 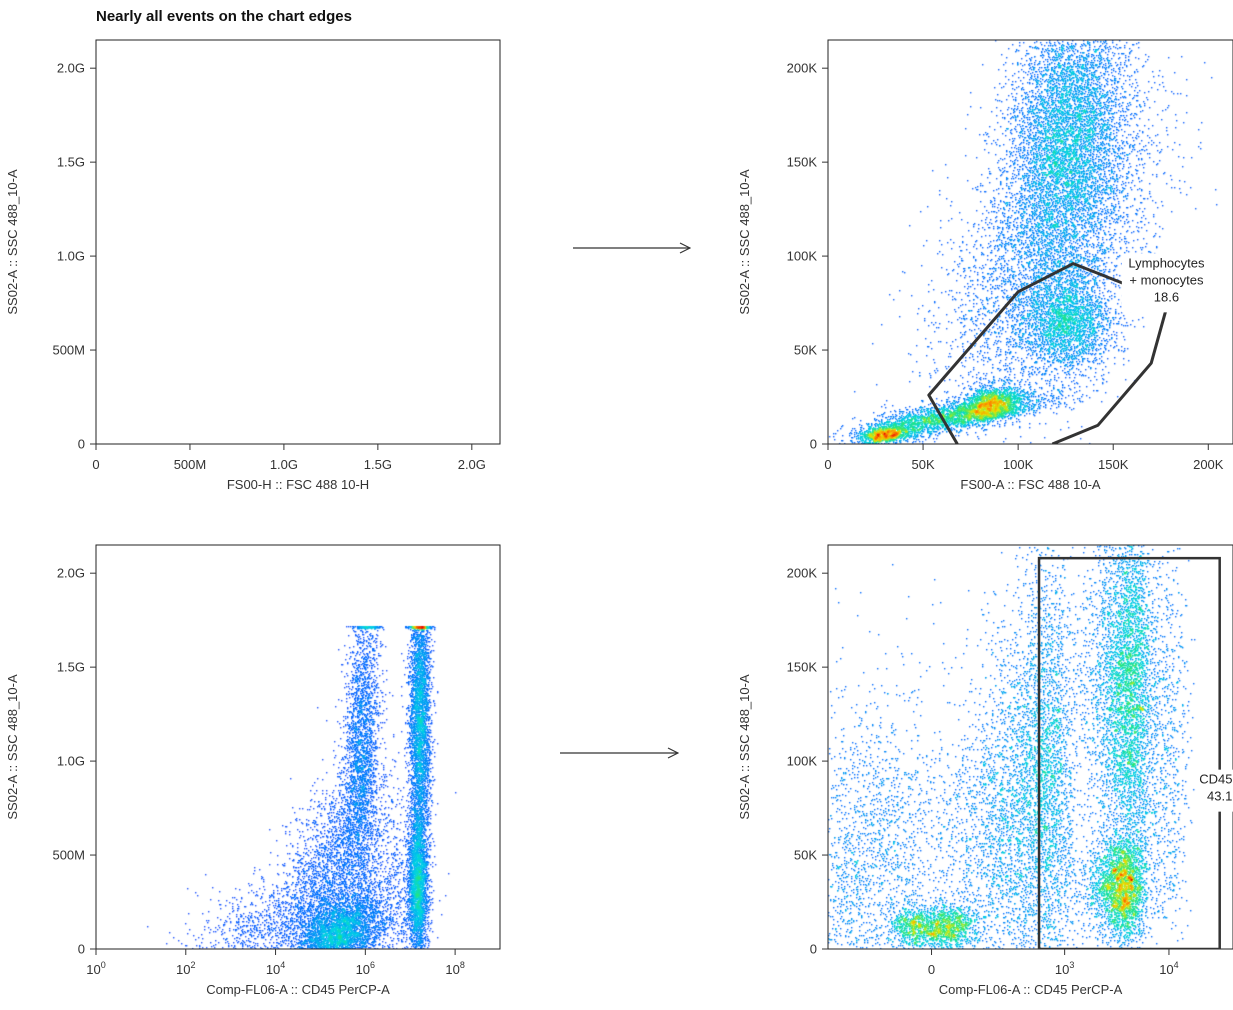 What do you see at coordinates (1208, 464) in the screenshot?
I see `x-tick-label: 200K` at bounding box center [1208, 464].